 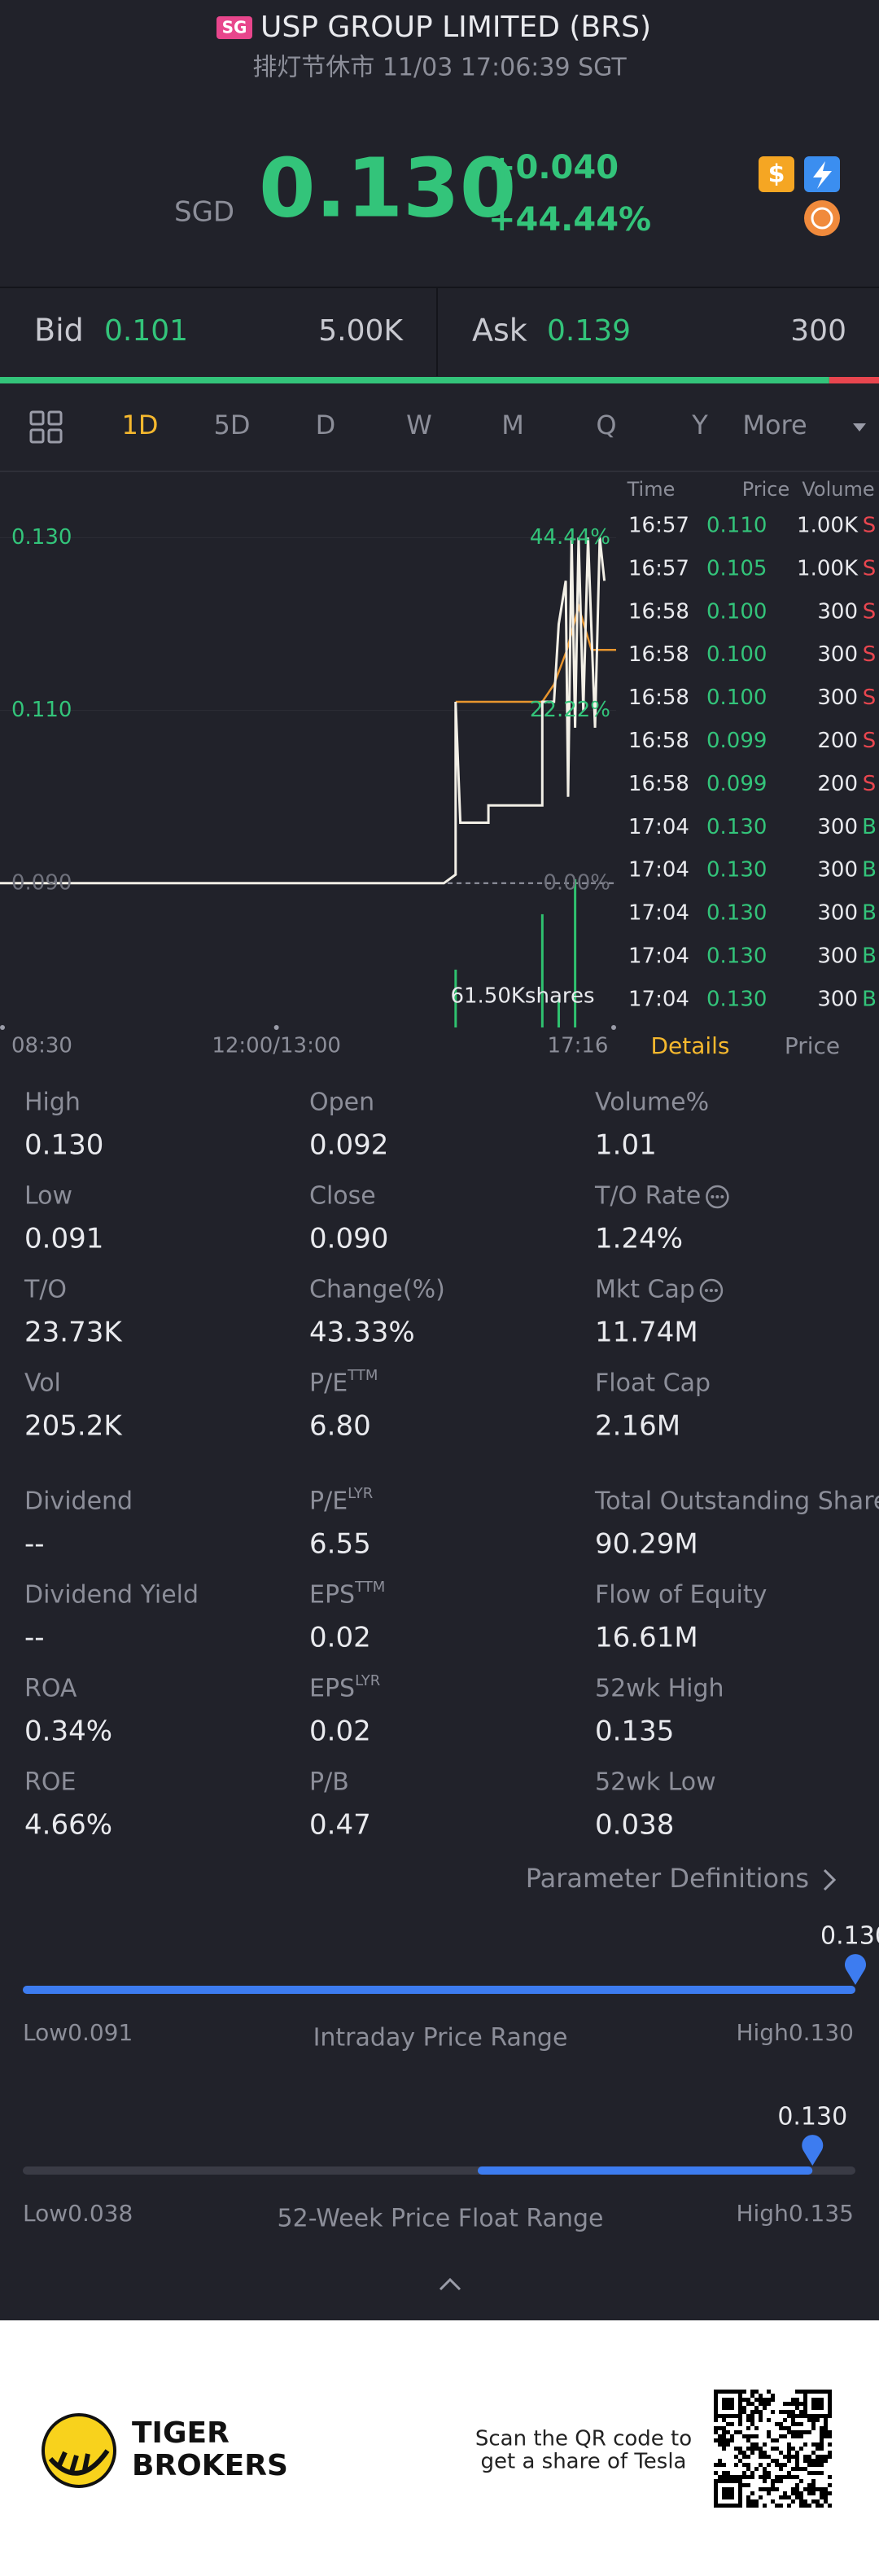 What do you see at coordinates (646, 1638) in the screenshot?
I see `stat-value: 16.61M` at bounding box center [646, 1638].